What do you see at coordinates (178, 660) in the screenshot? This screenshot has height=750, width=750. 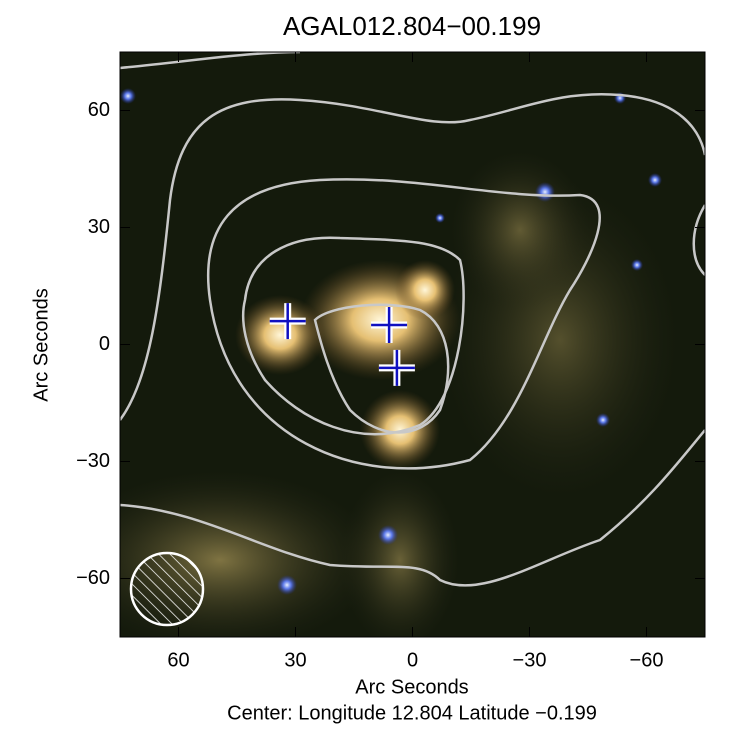 I see `x-tick-label: 60` at bounding box center [178, 660].